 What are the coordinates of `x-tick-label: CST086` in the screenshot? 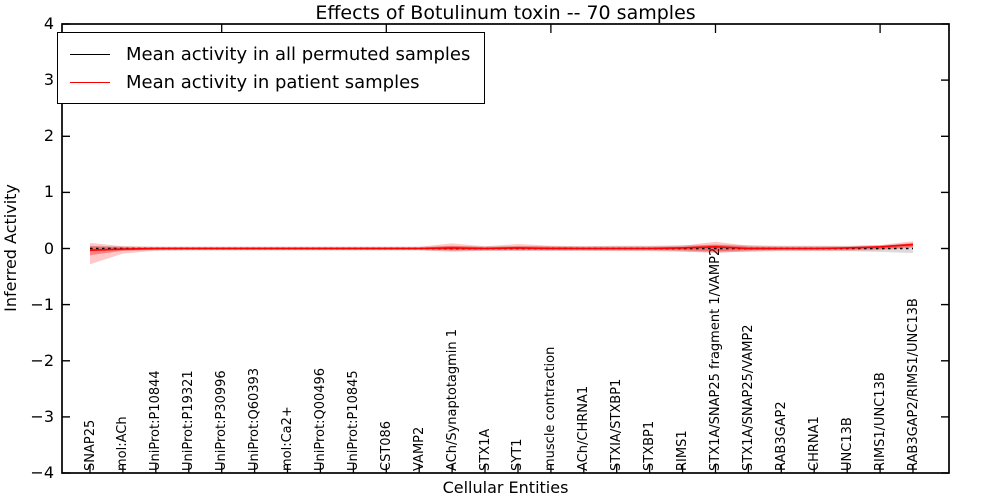 It's located at (386, 445).